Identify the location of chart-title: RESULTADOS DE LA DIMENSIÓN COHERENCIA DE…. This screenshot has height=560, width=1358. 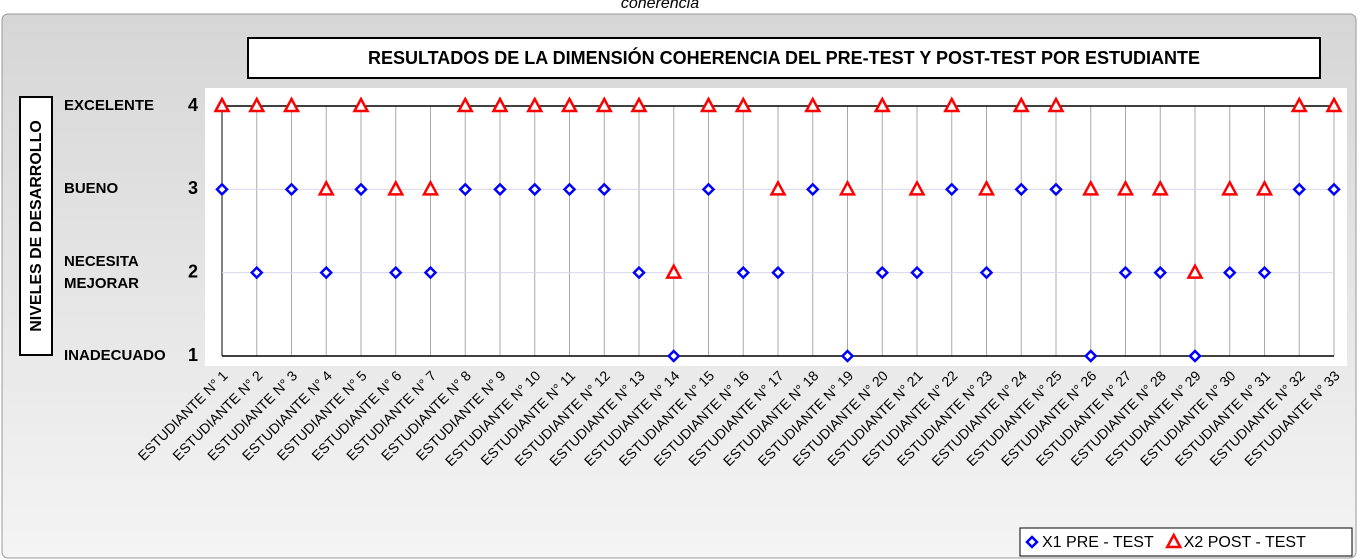
(784, 57).